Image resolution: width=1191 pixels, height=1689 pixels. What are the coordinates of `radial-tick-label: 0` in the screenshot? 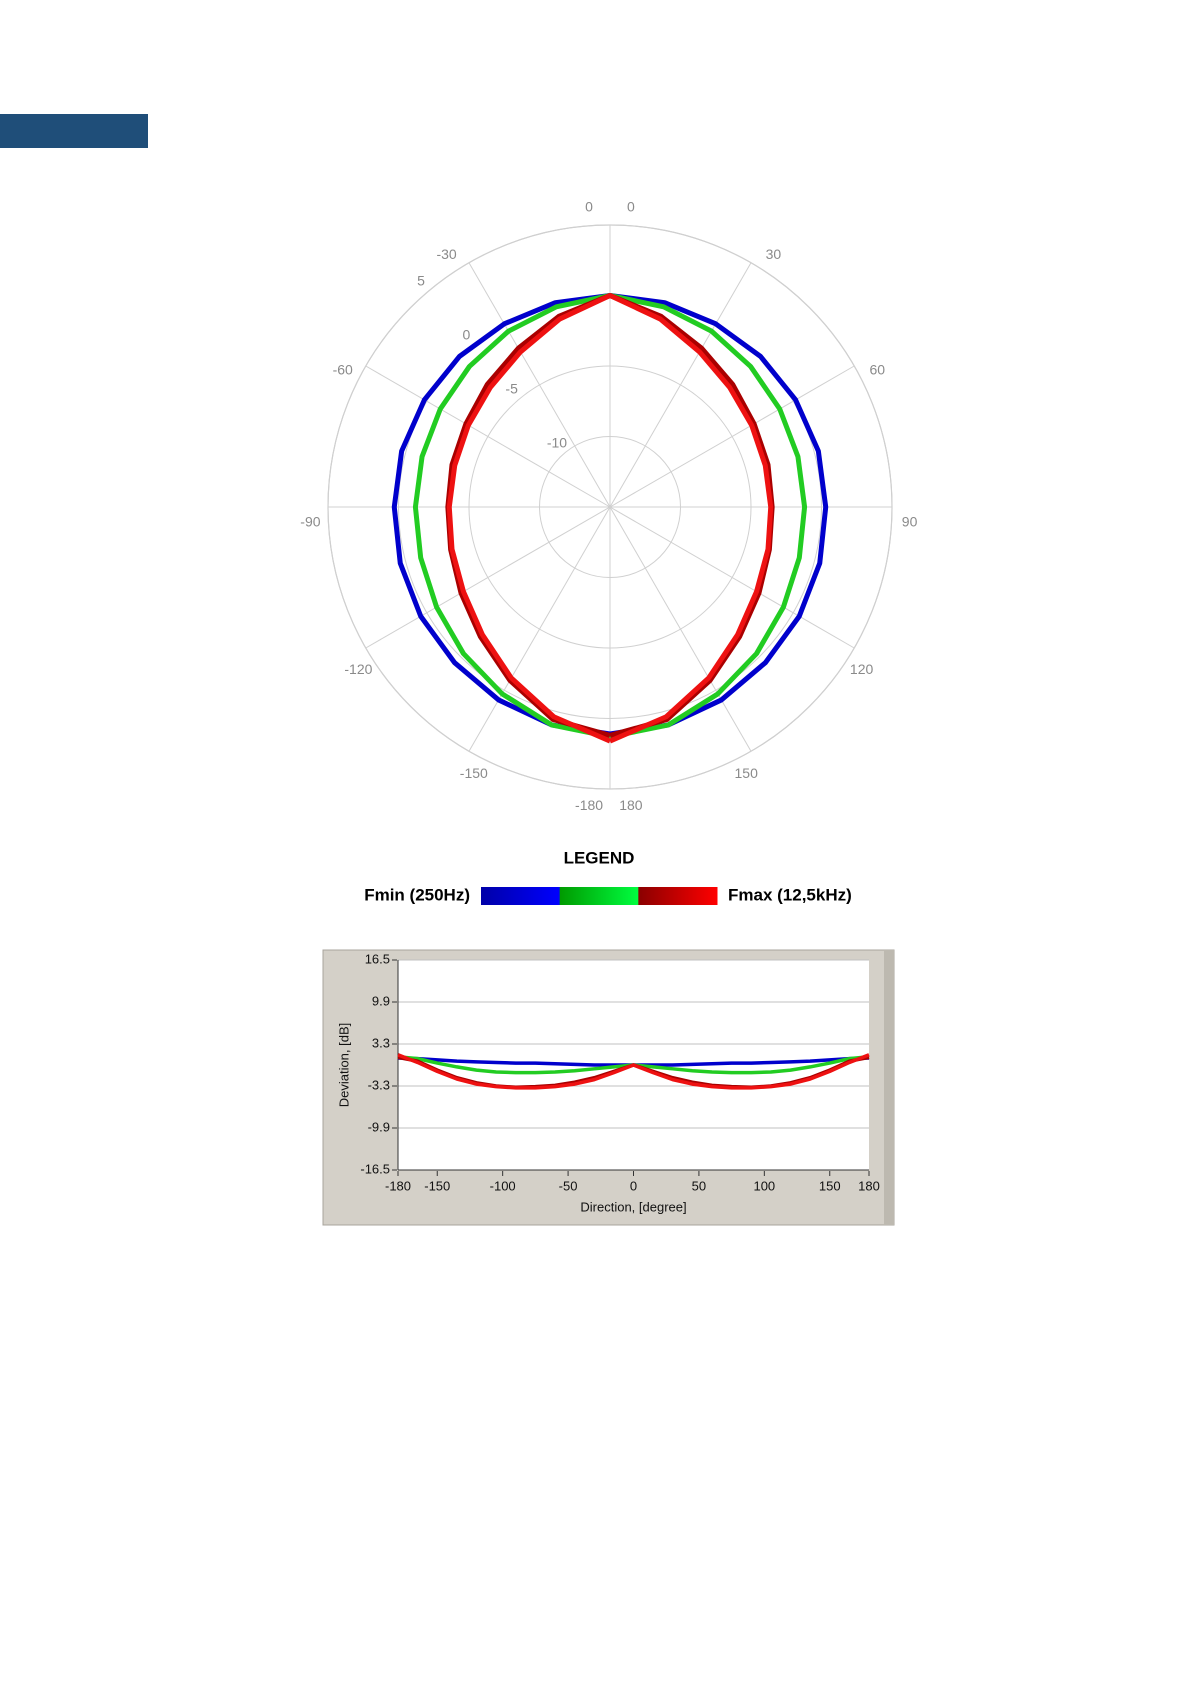 It's located at (466, 334).